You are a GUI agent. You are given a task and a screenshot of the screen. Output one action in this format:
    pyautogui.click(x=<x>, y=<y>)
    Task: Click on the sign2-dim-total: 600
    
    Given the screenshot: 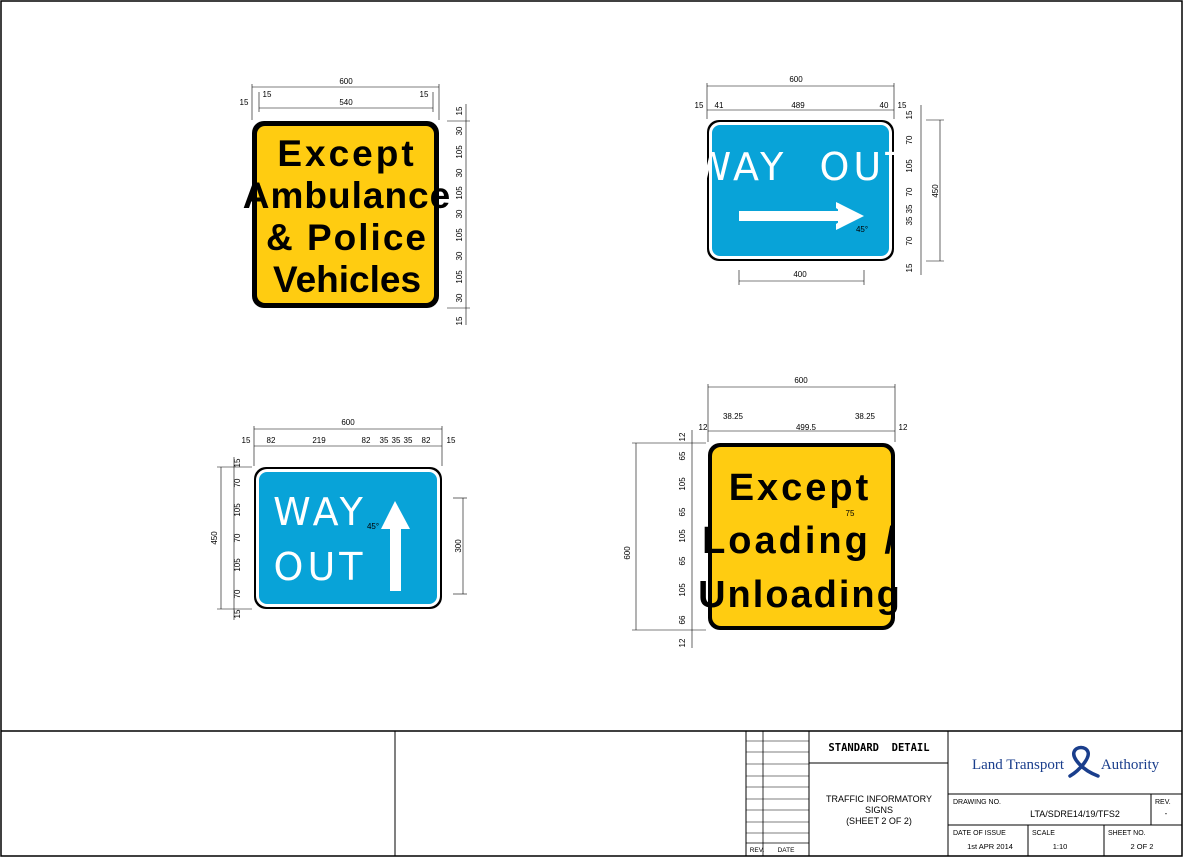 What is the action you would take?
    pyautogui.click(x=796, y=79)
    